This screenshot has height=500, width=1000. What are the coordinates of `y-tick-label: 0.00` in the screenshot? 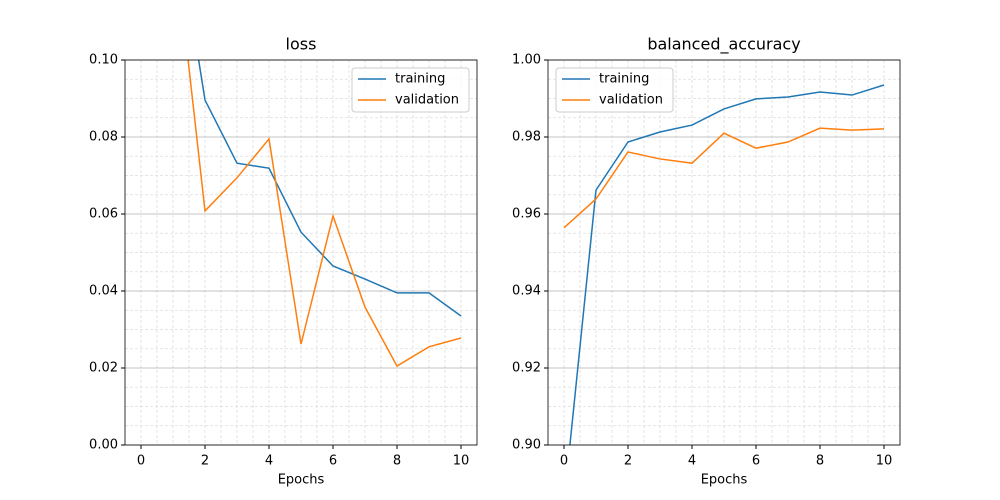 It's located at (103, 445).